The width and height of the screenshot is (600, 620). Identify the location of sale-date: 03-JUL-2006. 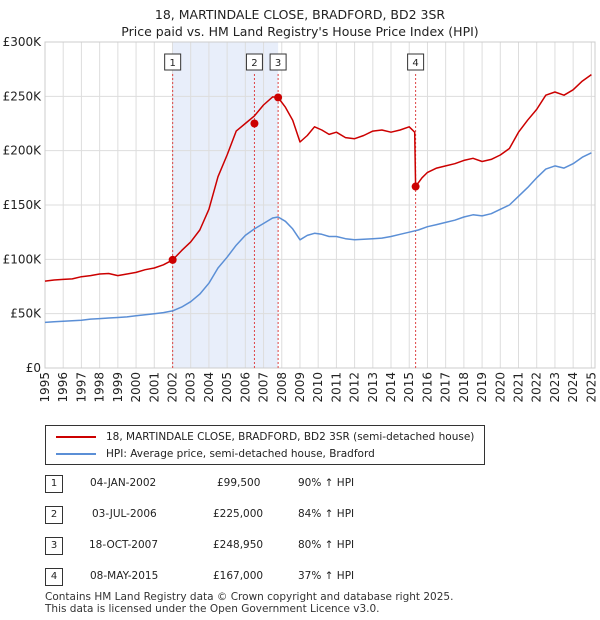
(124, 514).